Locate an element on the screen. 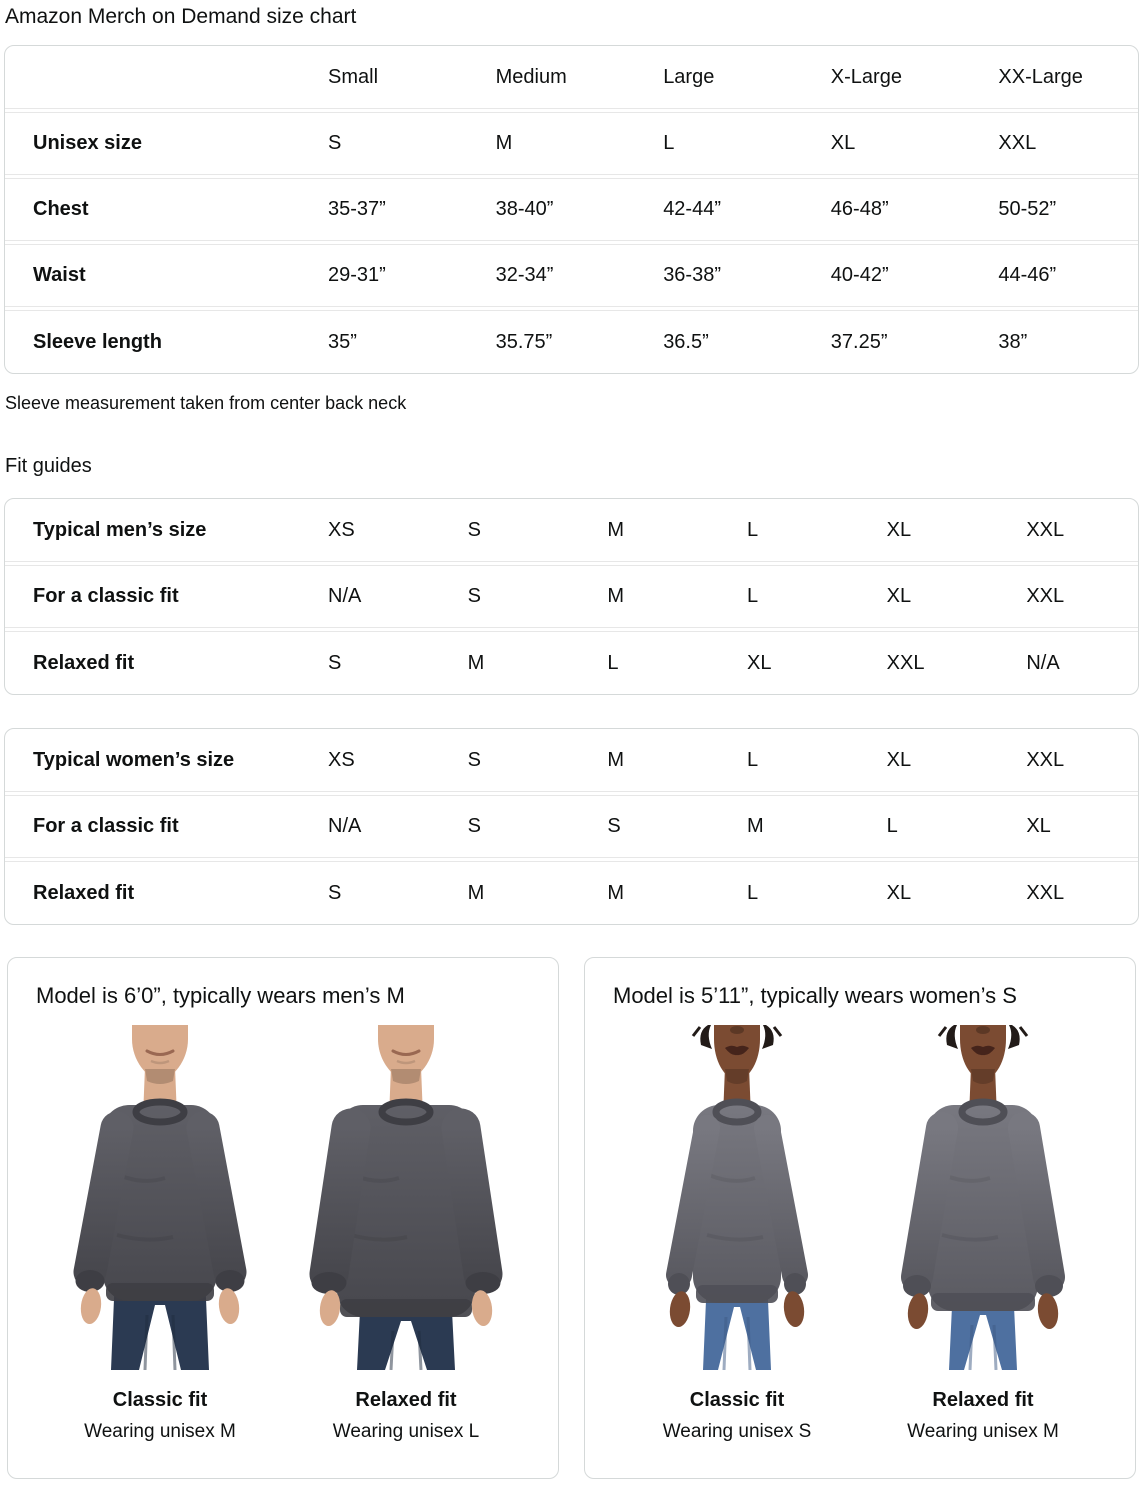 The image size is (1143, 1500). size-value-cell: 36-38” is located at coordinates (692, 275).